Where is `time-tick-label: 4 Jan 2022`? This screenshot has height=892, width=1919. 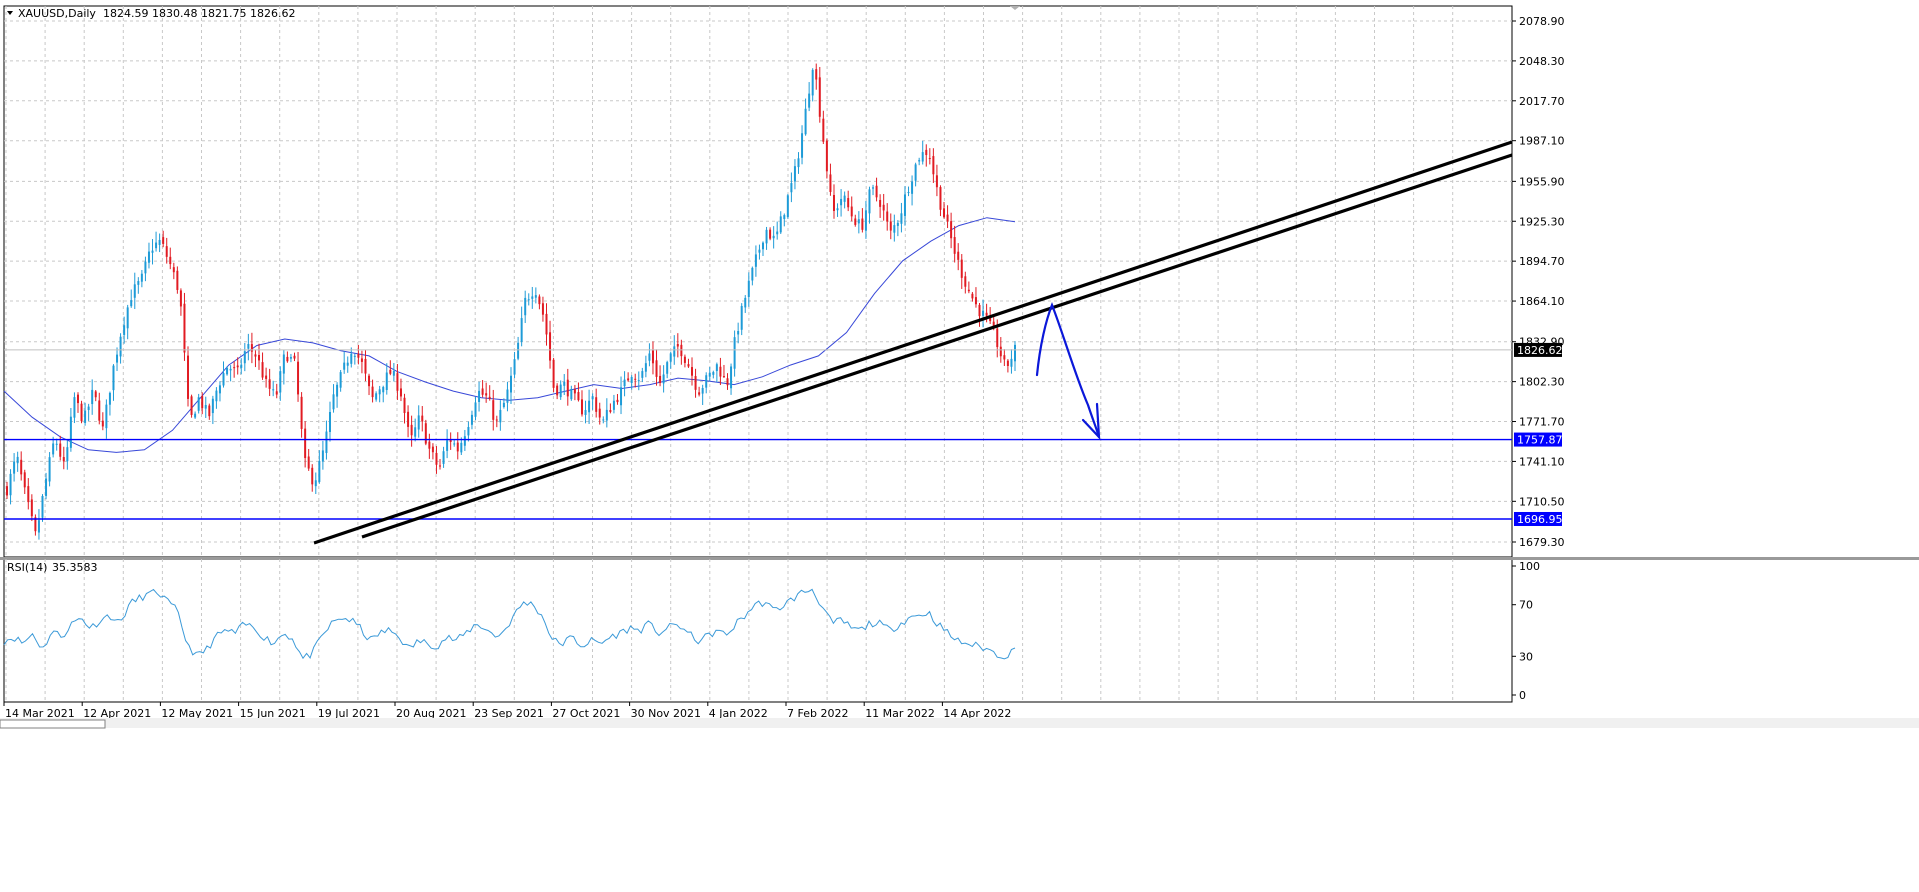 time-tick-label: 4 Jan 2022 is located at coordinates (738, 713).